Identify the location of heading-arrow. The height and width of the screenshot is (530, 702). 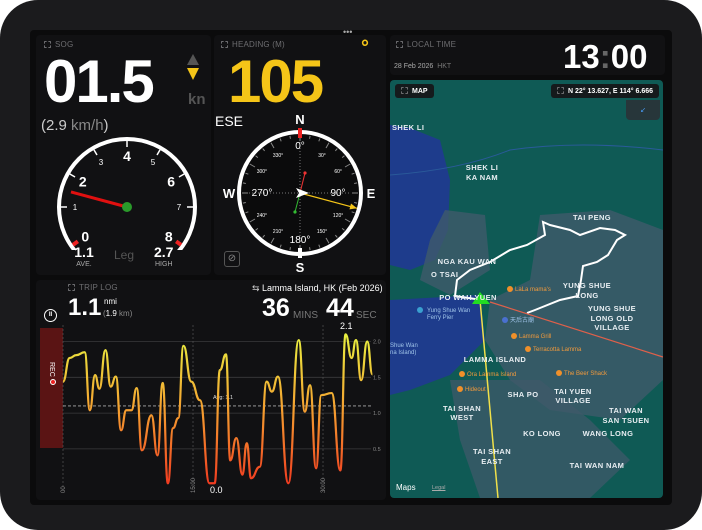
(328, 200).